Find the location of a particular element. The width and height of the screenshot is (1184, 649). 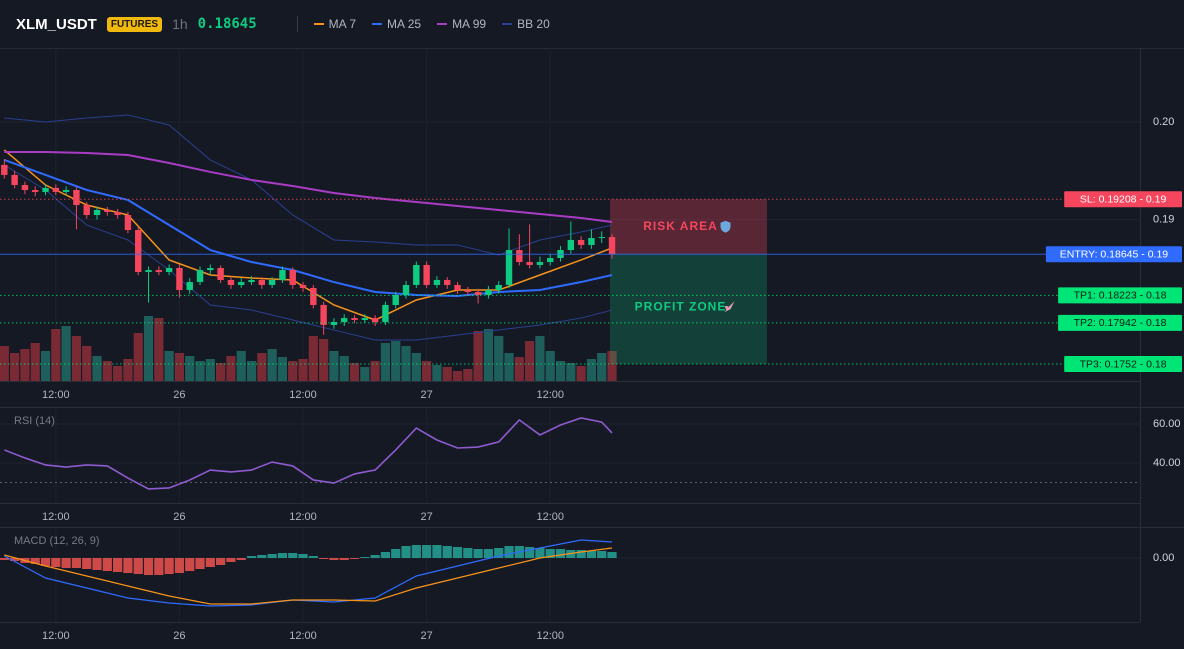

zone is located at coordinates (688, 309).